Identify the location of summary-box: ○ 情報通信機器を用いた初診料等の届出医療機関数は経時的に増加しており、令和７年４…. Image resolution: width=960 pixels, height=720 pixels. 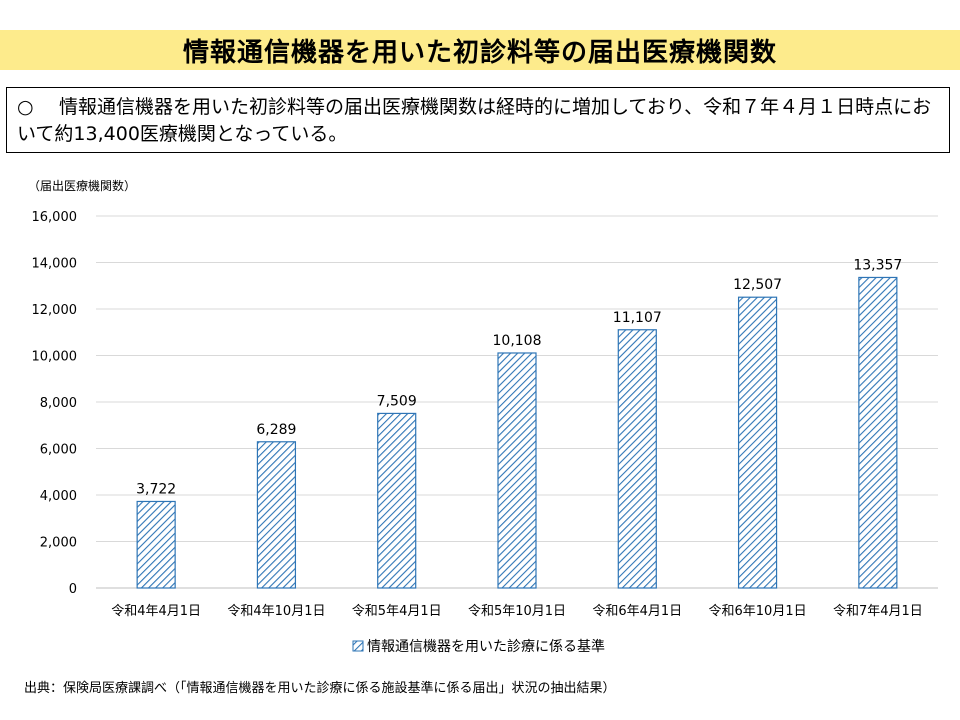
(478, 120).